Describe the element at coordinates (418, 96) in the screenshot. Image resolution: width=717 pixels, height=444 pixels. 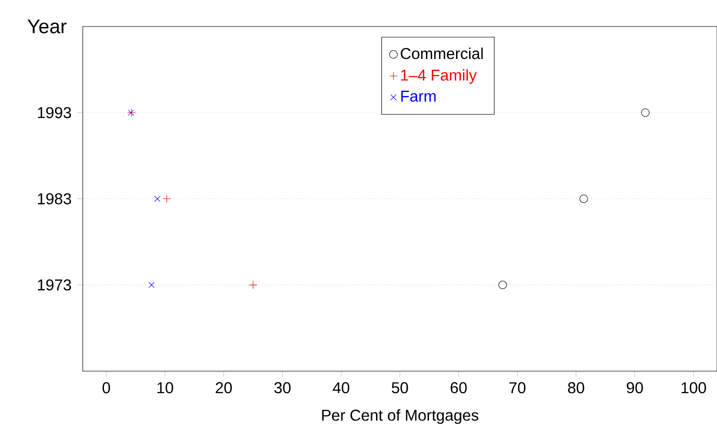
I see `legend-label: Farm` at that location.